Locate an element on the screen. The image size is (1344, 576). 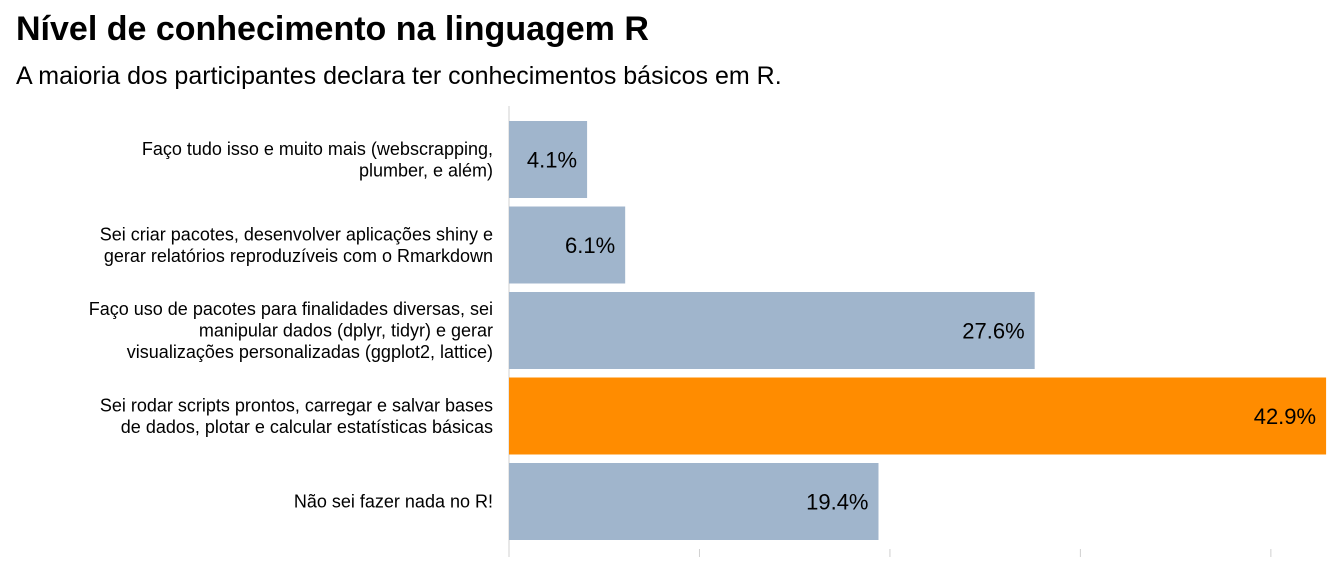
bar-value-label-1: 6.1% is located at coordinates (590, 245).